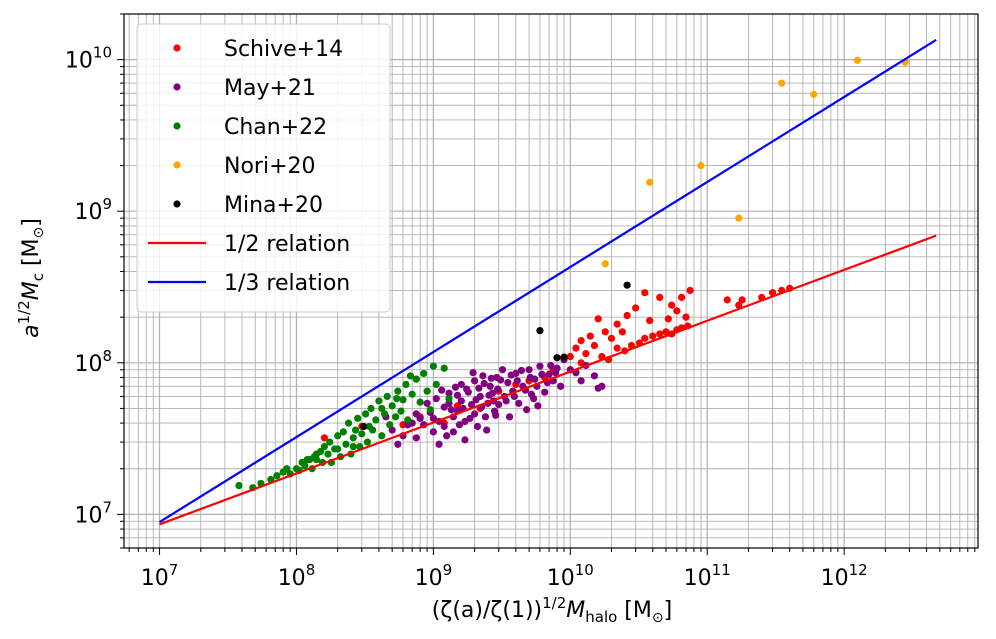  Describe the element at coordinates (283, 49) in the screenshot. I see `legend-label: Schive+14` at that location.